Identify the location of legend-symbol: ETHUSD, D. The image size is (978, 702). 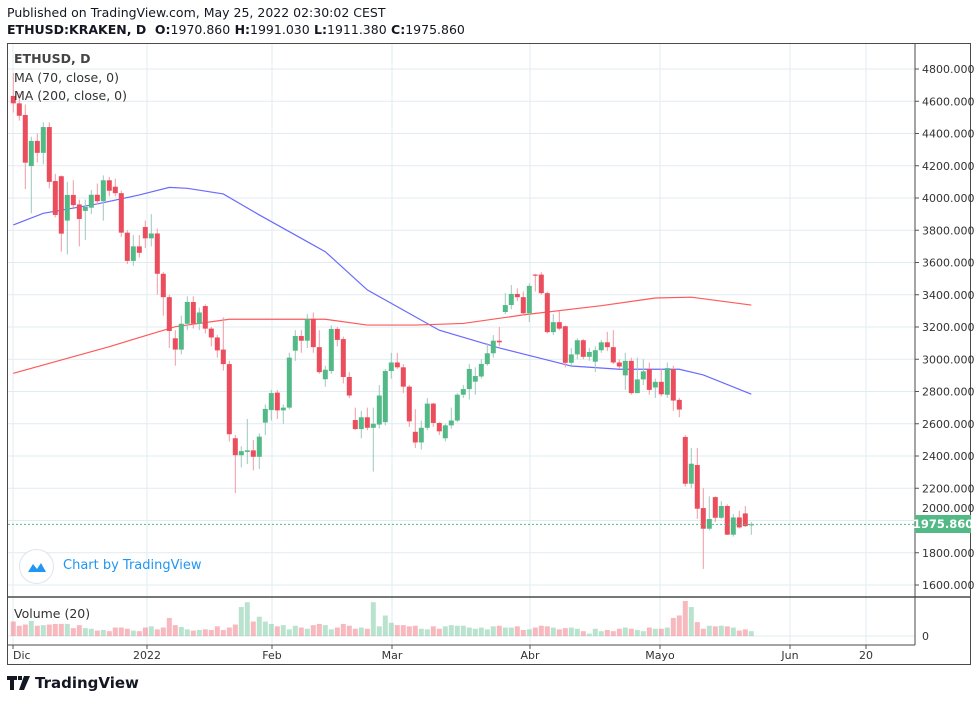
(52, 58).